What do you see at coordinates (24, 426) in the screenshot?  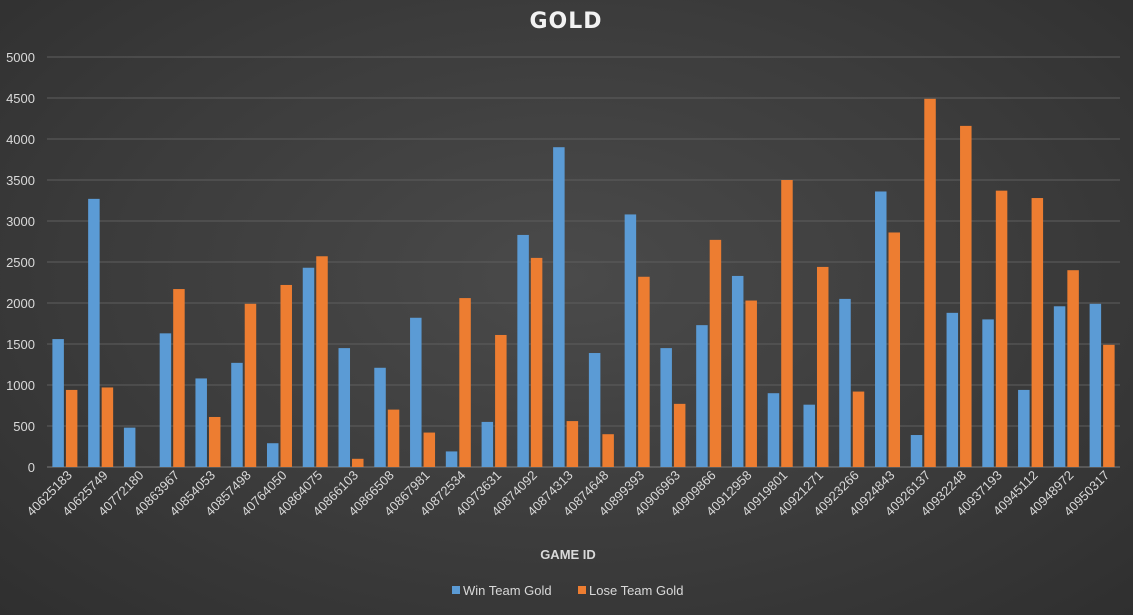 I see `y-tick-label: 500` at bounding box center [24, 426].